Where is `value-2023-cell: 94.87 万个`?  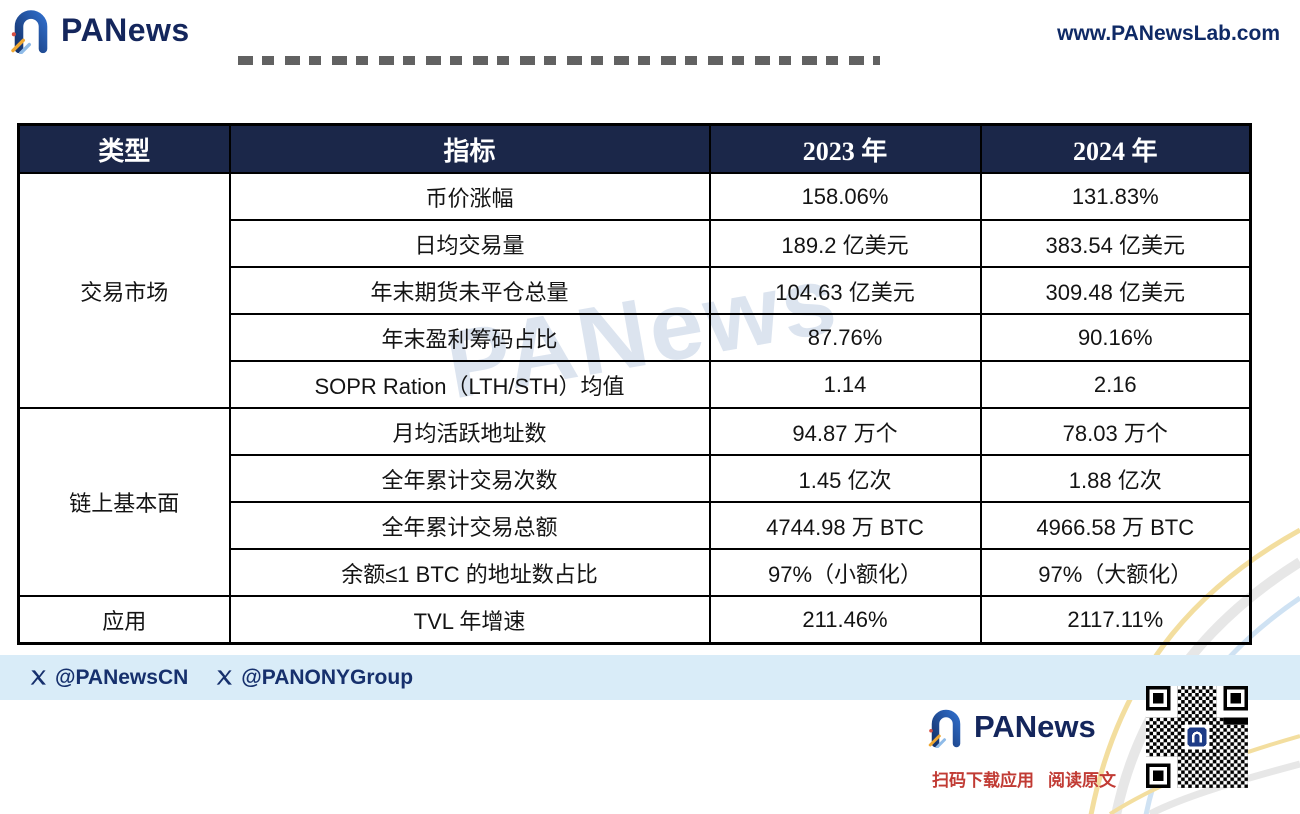
value-2023-cell: 94.87 万个 is located at coordinates (845, 431).